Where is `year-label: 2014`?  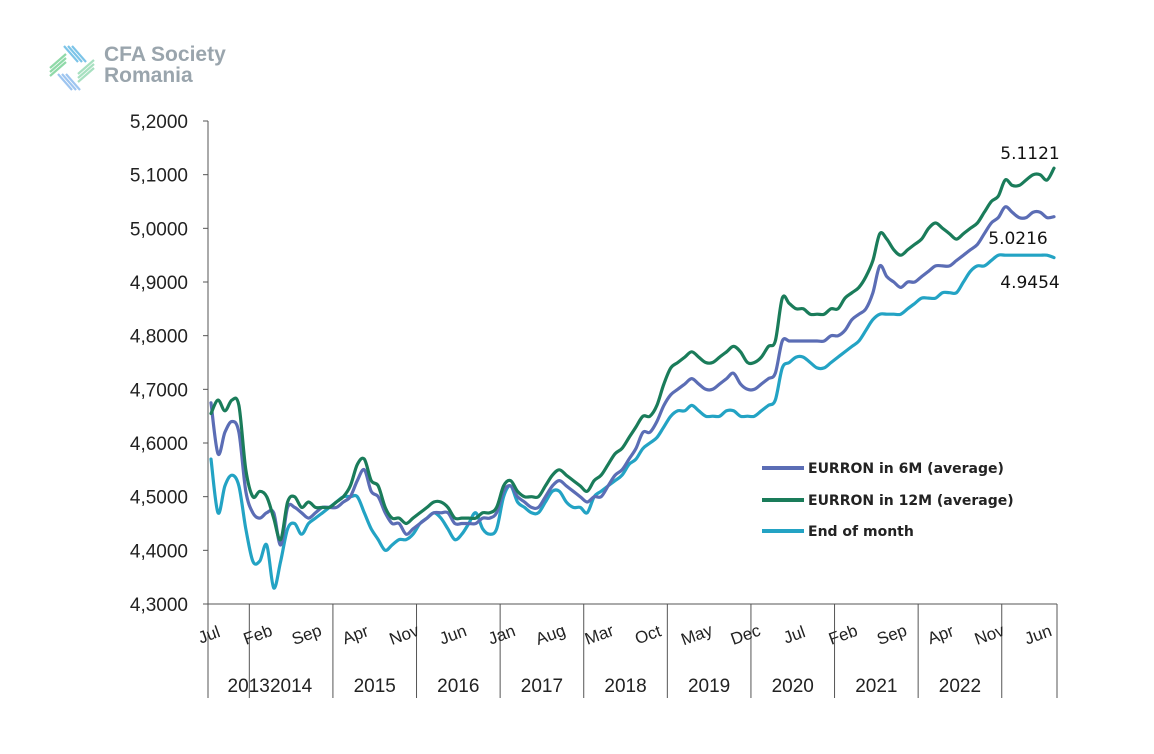
year-label: 2014 is located at coordinates (291, 686).